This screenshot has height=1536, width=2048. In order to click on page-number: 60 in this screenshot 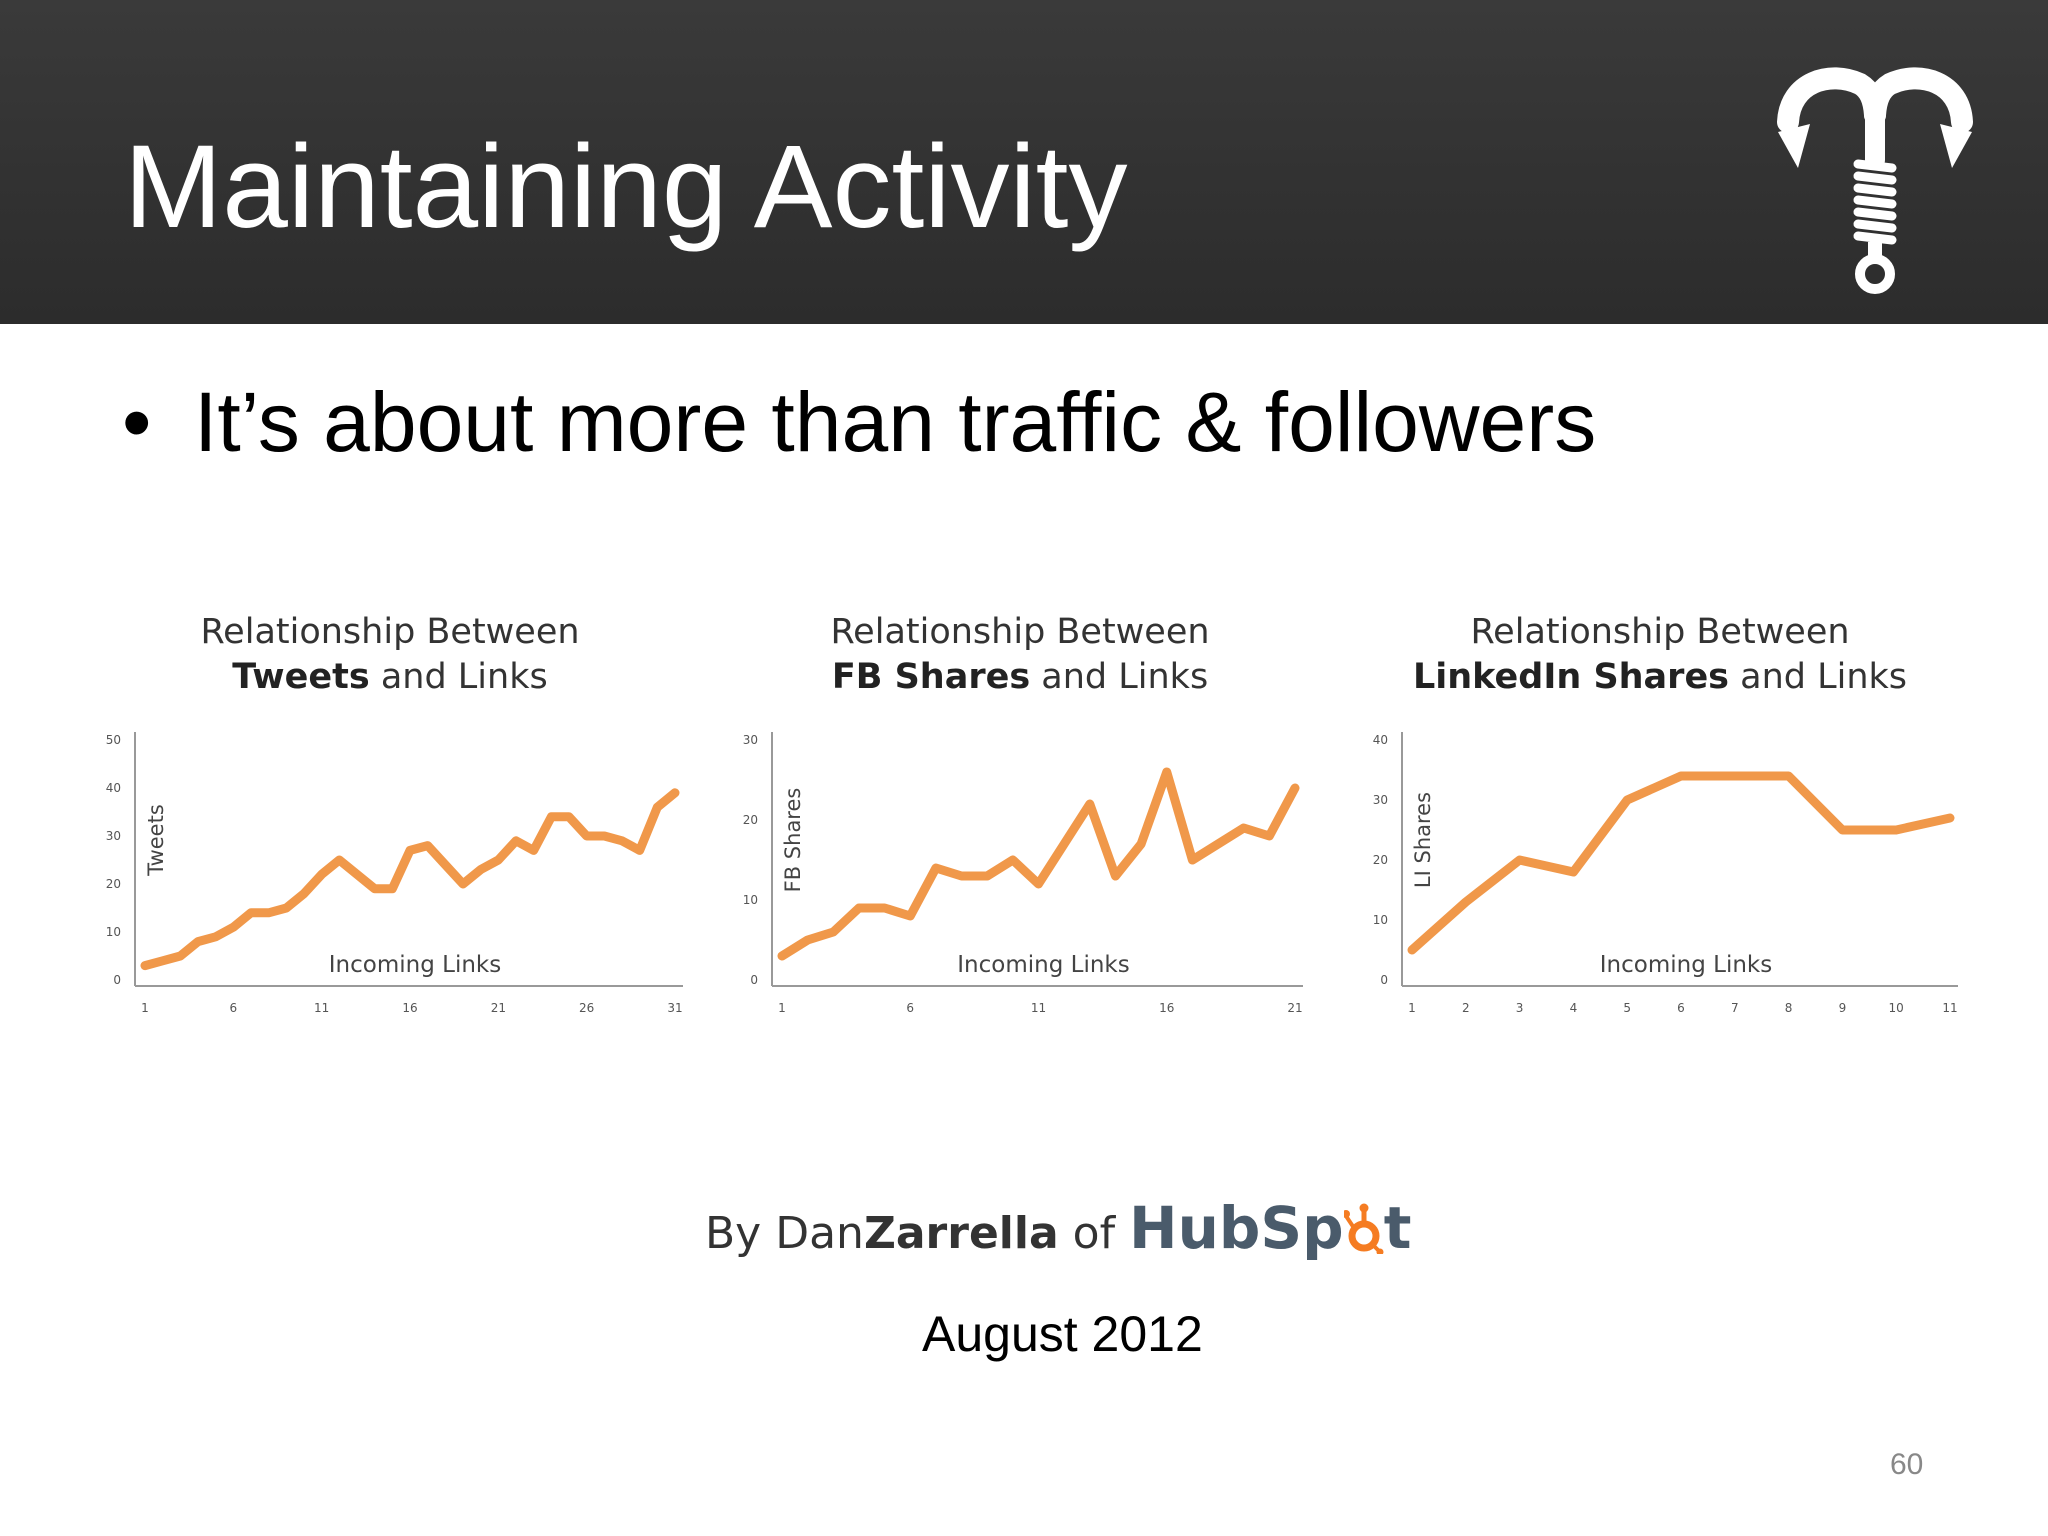, I will do `click(1907, 1464)`.